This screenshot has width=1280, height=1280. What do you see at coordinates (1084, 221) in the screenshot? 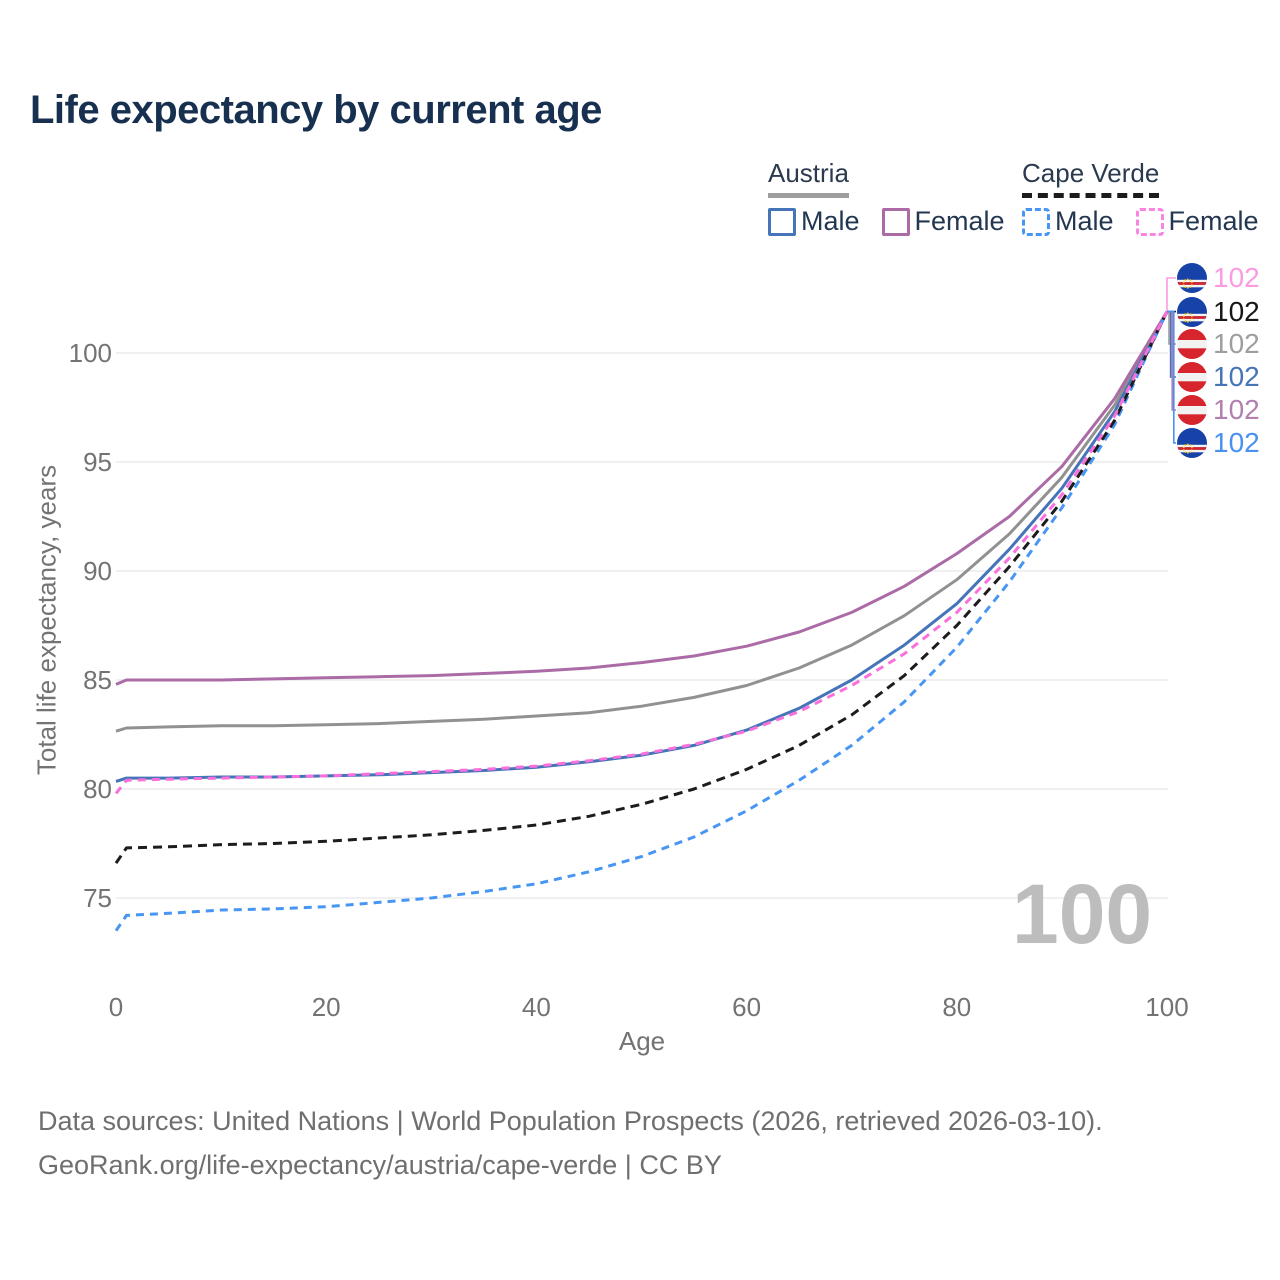
I see `legend-label-cape-verde-male: Male` at bounding box center [1084, 221].